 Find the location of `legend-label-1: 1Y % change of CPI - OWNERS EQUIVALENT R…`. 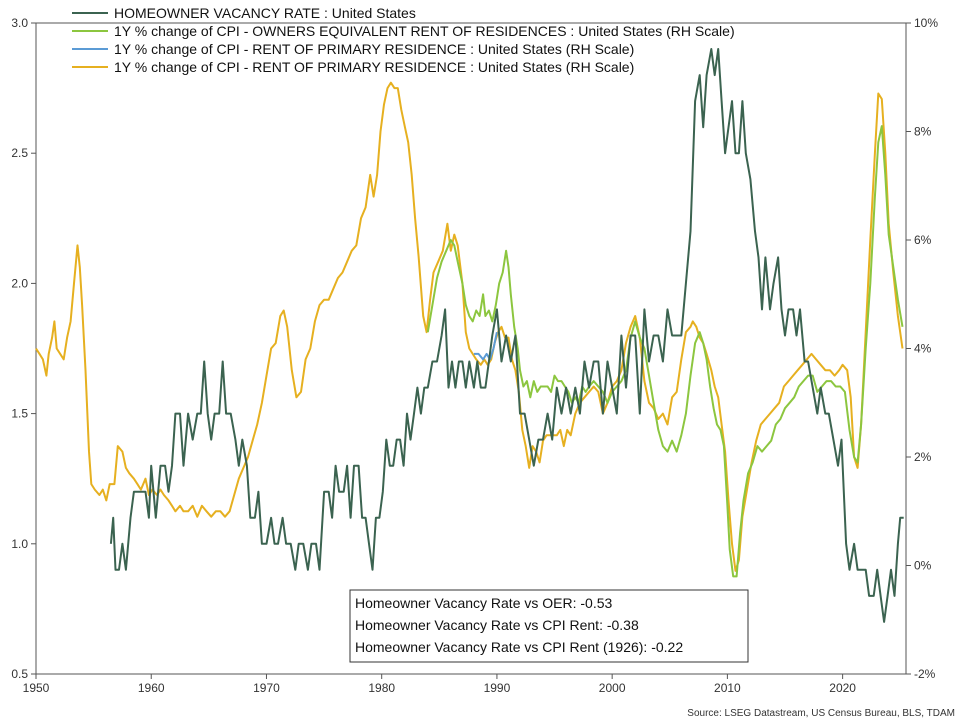

legend-label-1: 1Y % change of CPI - OWNERS EQUIVALENT R… is located at coordinates (424, 31).